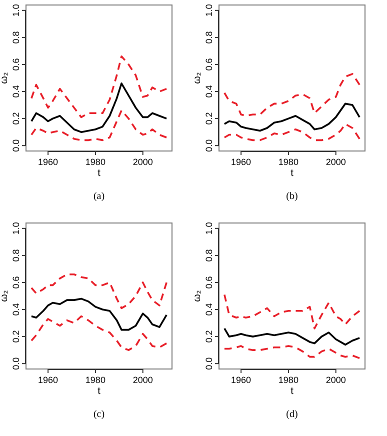 The height and width of the screenshot is (436, 387). I want to click on text: (a), so click(99, 196).